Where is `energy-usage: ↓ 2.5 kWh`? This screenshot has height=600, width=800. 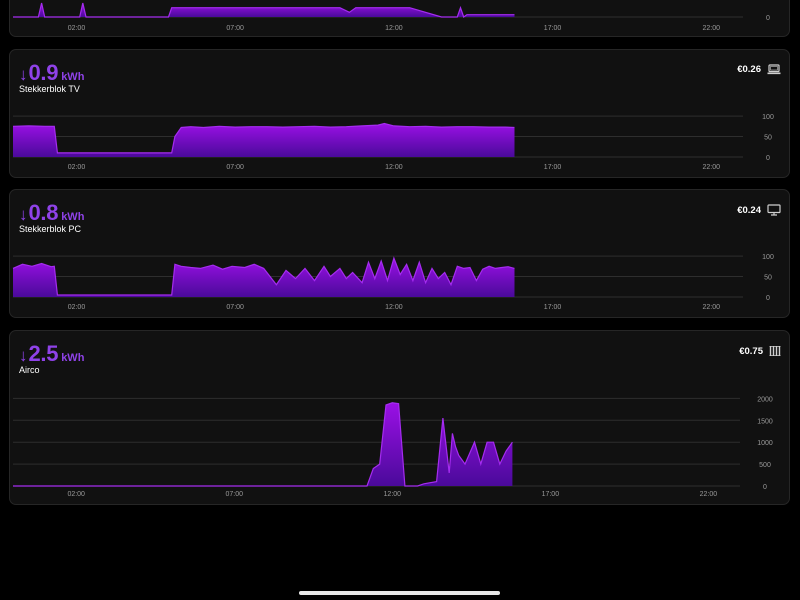 energy-usage: ↓ 2.5 kWh is located at coordinates (51, 354).